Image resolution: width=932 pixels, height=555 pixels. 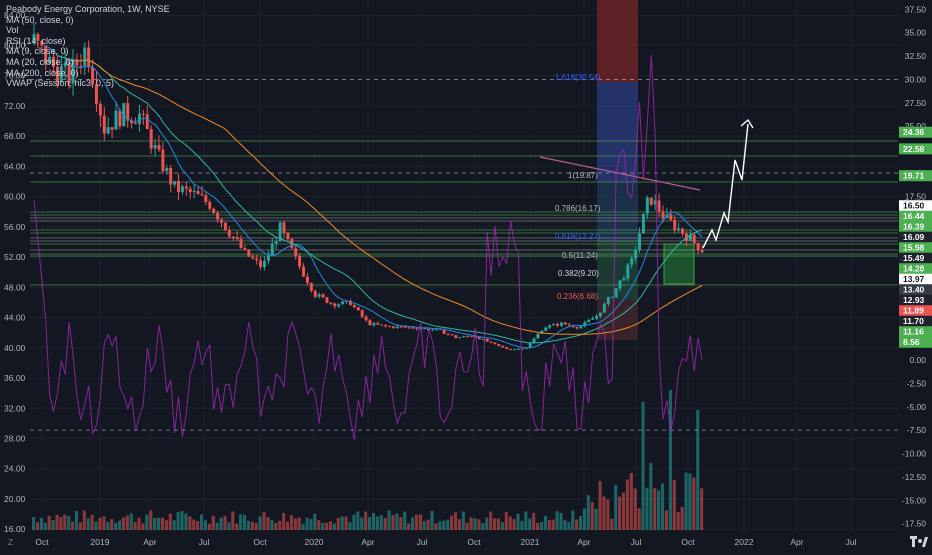 I want to click on legend-ma50: MA (50, close, 0), so click(x=40, y=19).